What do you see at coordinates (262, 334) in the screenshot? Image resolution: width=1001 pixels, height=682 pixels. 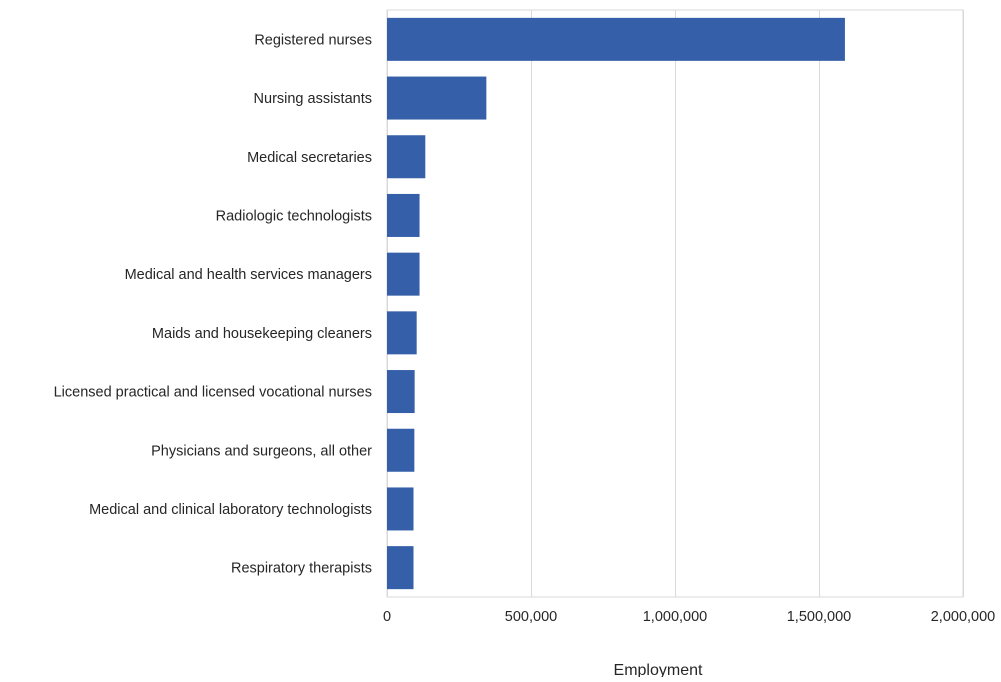 I see `category-label: Maids and housekeeping cleaners` at bounding box center [262, 334].